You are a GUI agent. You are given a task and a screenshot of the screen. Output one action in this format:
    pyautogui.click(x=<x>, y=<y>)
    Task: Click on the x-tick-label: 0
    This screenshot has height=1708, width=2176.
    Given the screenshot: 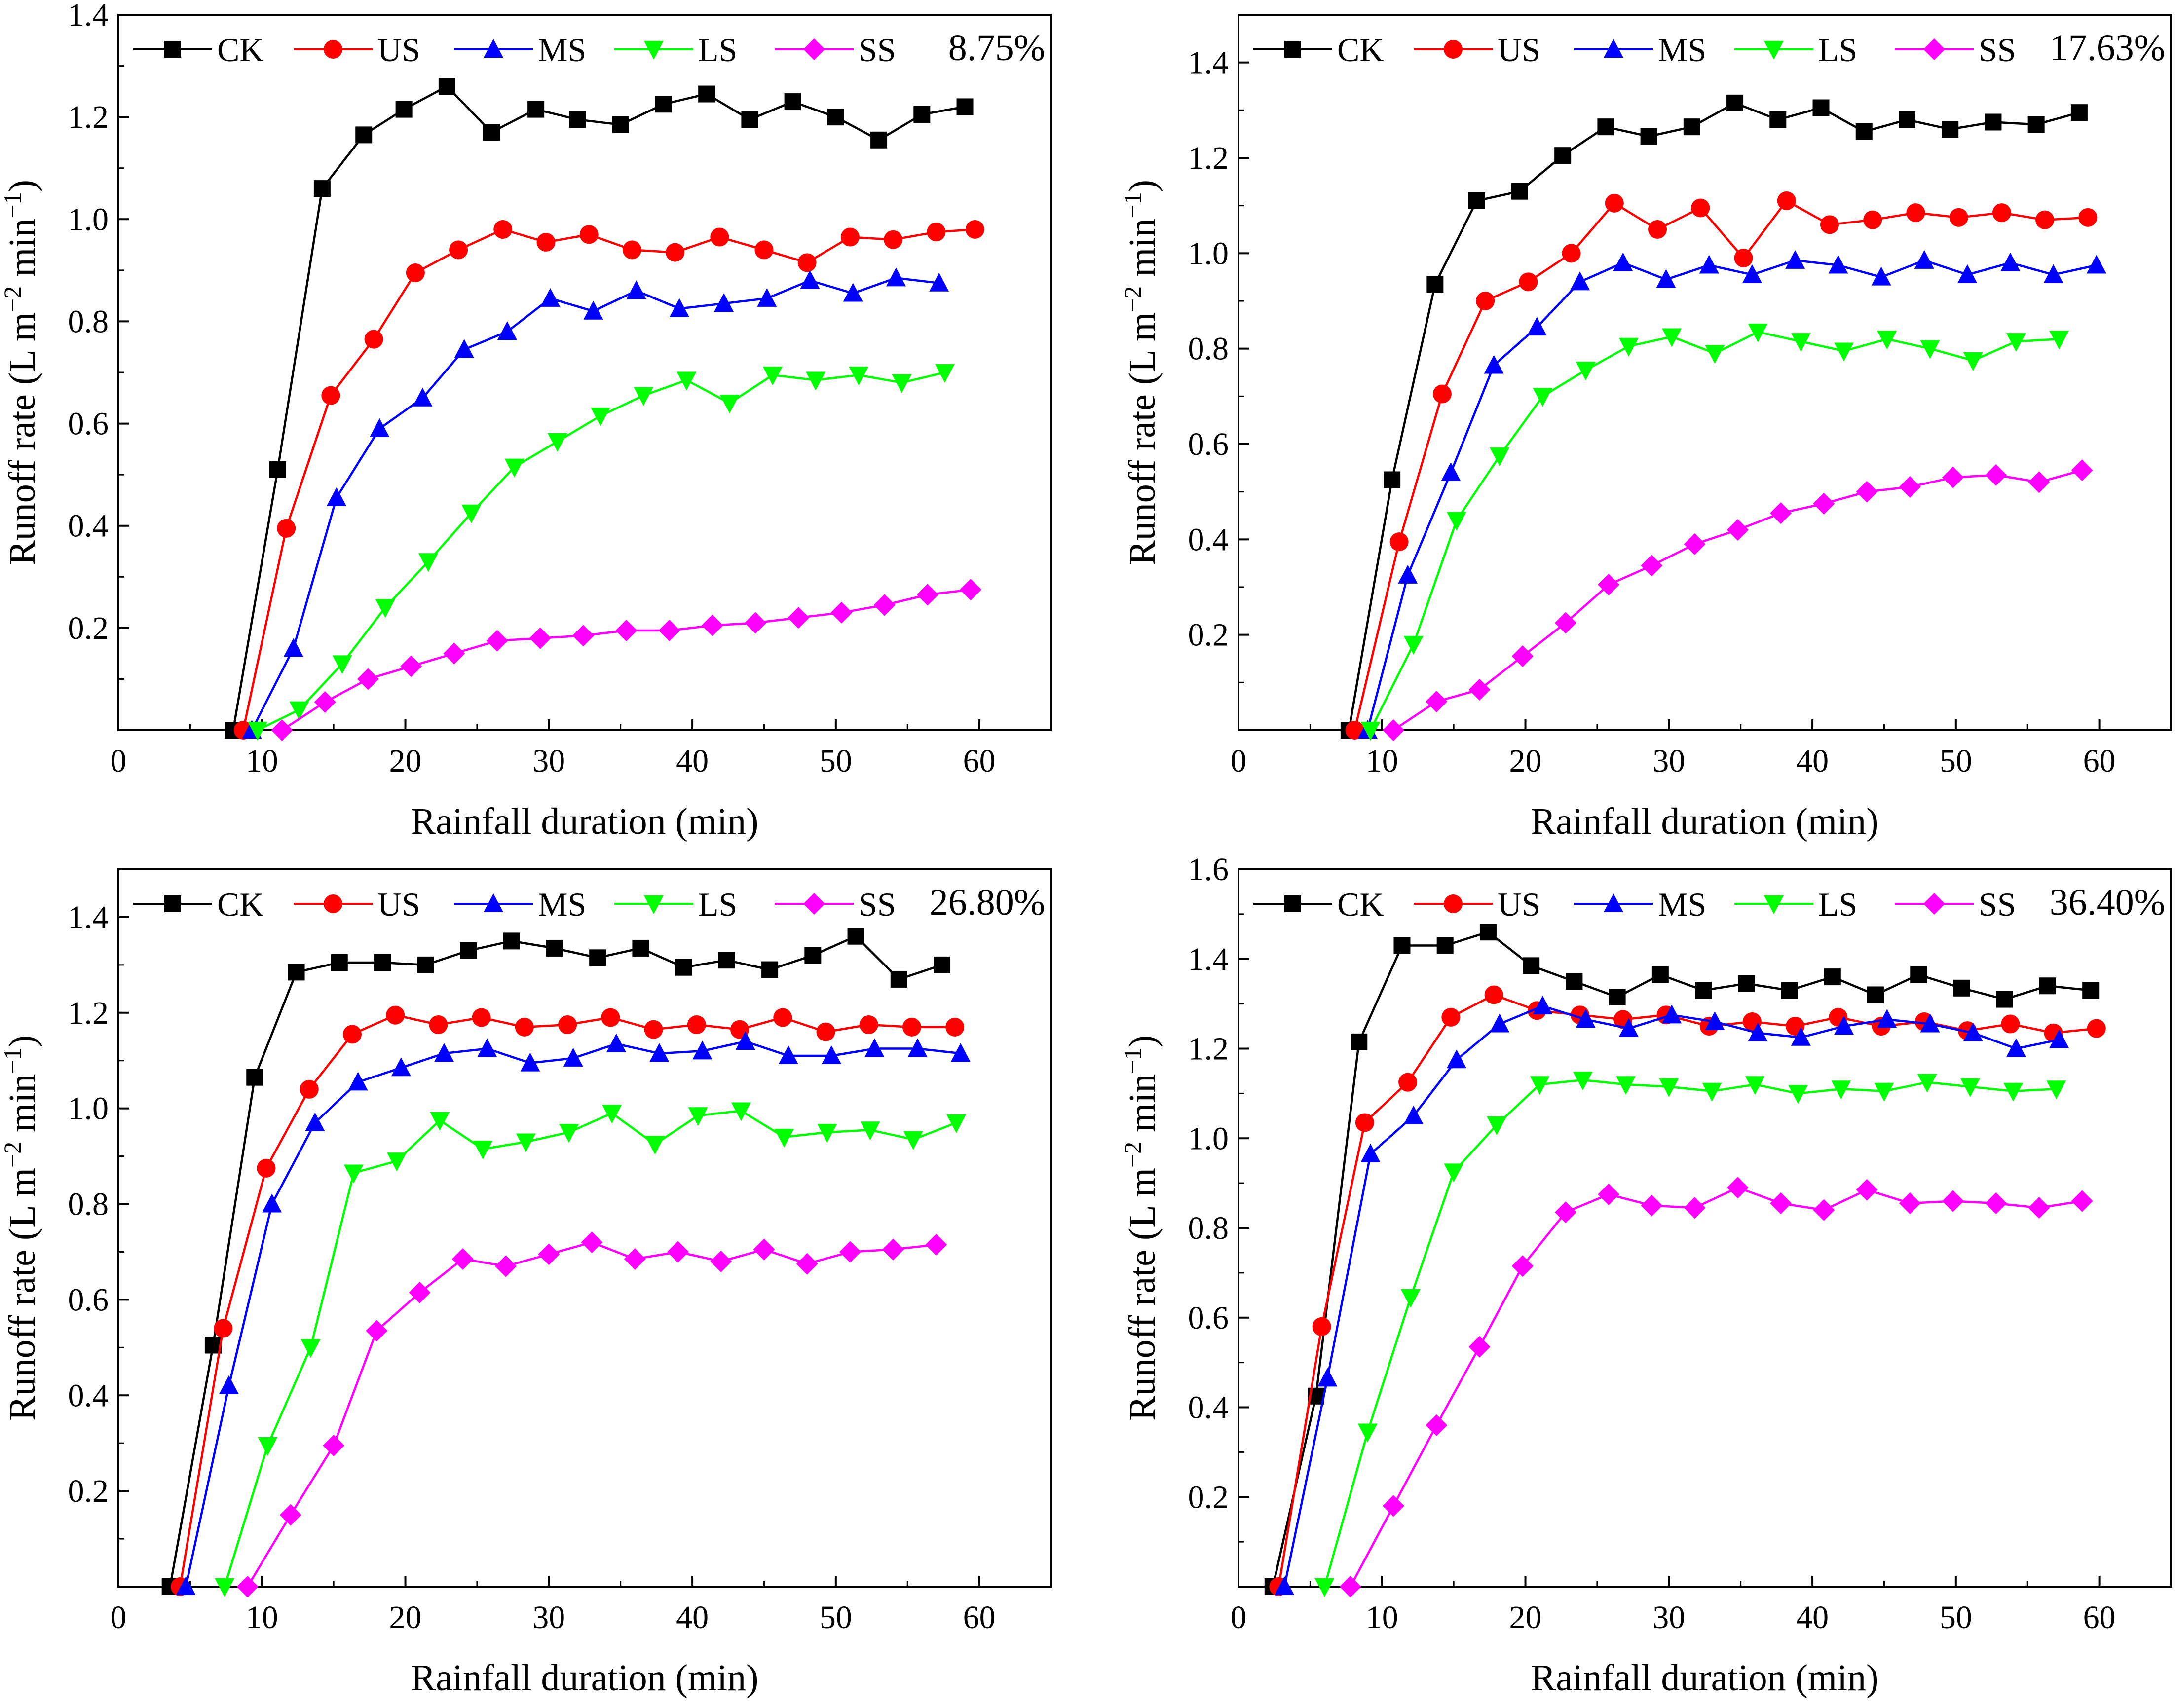 What is the action you would take?
    pyautogui.click(x=1239, y=761)
    